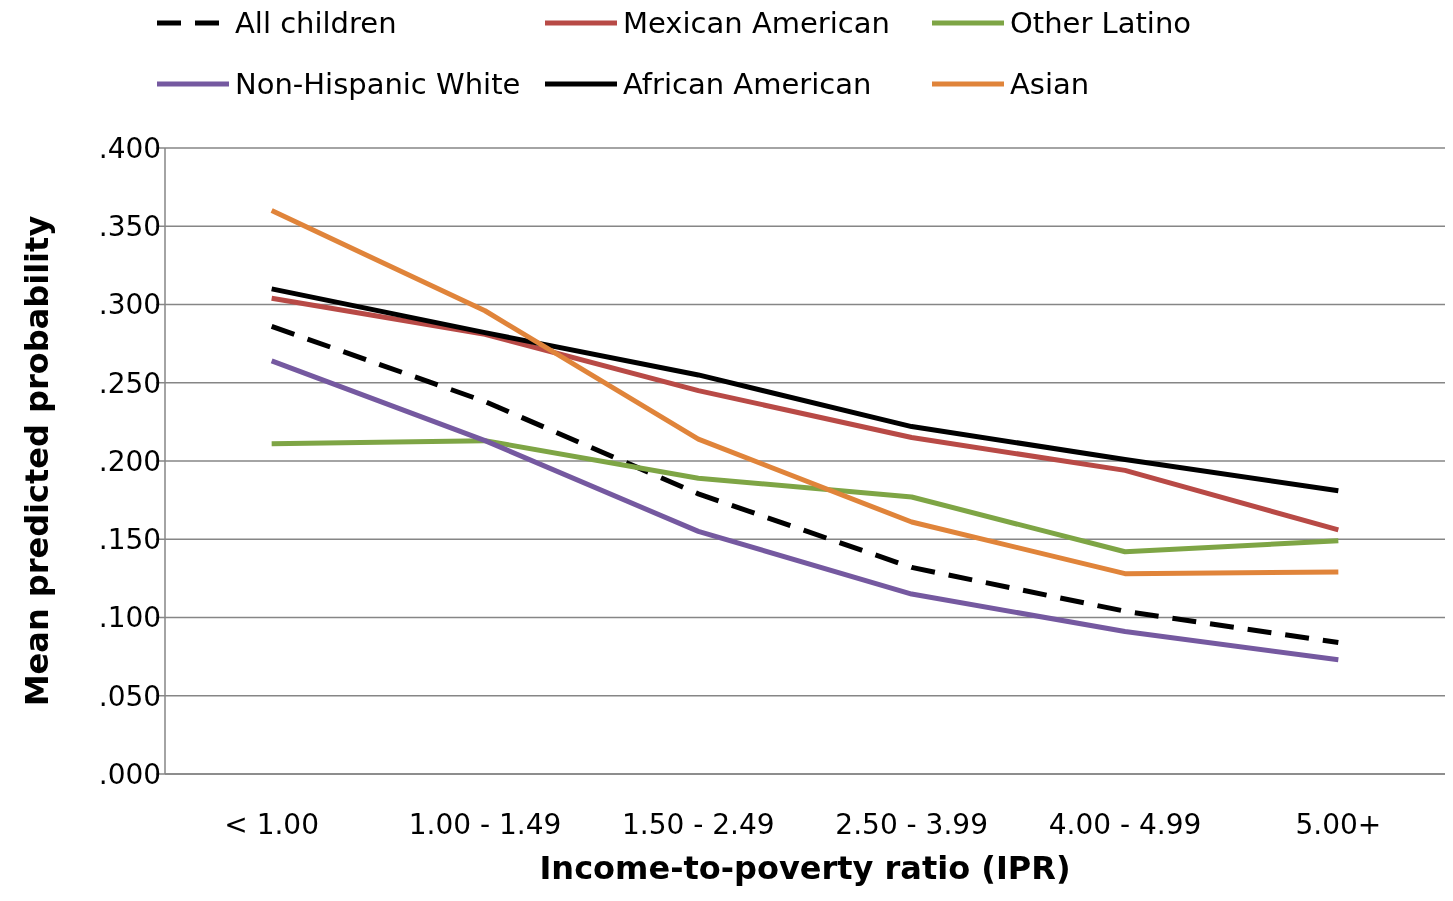 This screenshot has width=1453, height=901. Describe the element at coordinates (805, 868) in the screenshot. I see `x-axis-title: Income-to-poverty ratio (IPR)` at that location.